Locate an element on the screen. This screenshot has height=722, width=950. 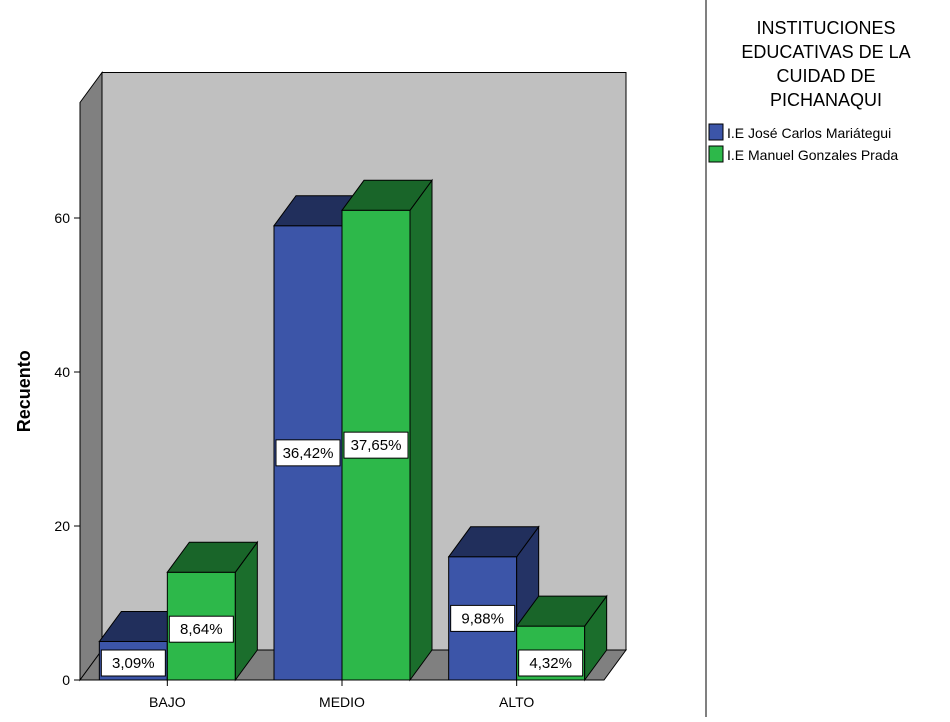
legend-title-line: INSTITUCIONES is located at coordinates (825, 28).